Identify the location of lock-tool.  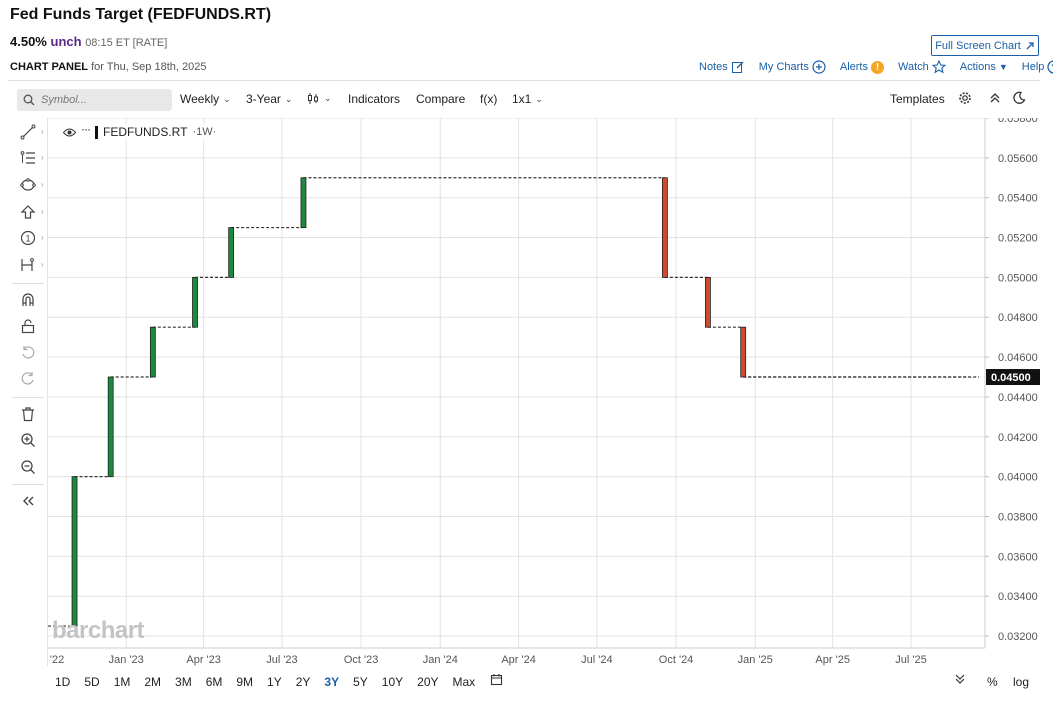
(28, 326).